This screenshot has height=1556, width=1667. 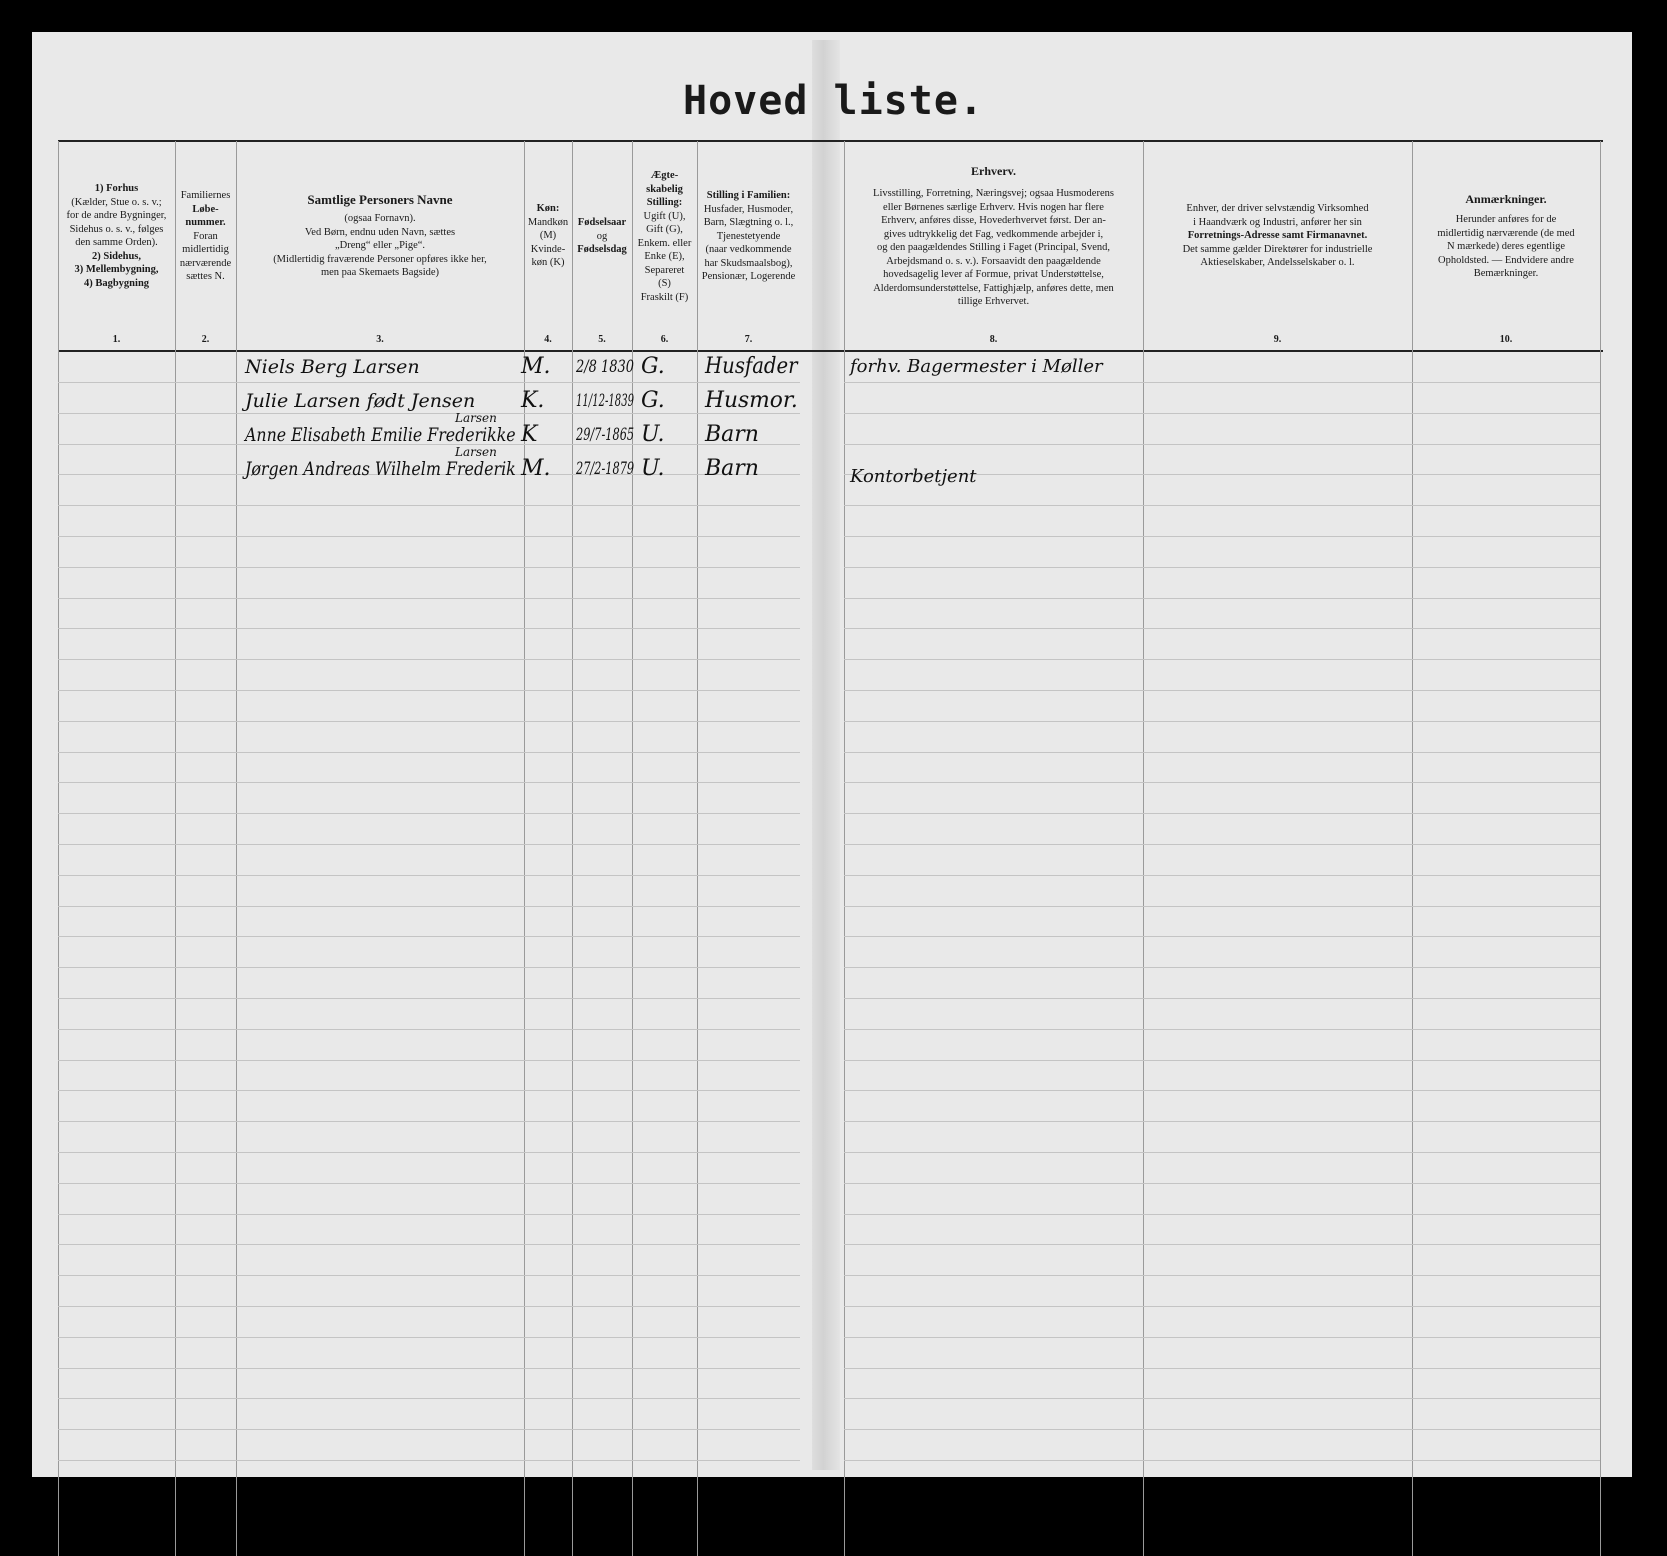 What do you see at coordinates (664, 216) in the screenshot?
I see `header-line: Ugift (U),` at bounding box center [664, 216].